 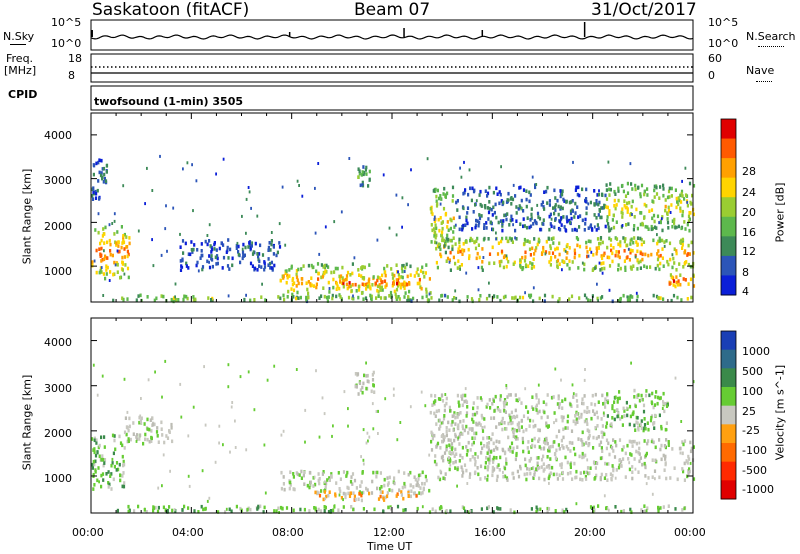 What do you see at coordinates (749, 212) in the screenshot?
I see `power-cbar-tick-20: 20` at bounding box center [749, 212].